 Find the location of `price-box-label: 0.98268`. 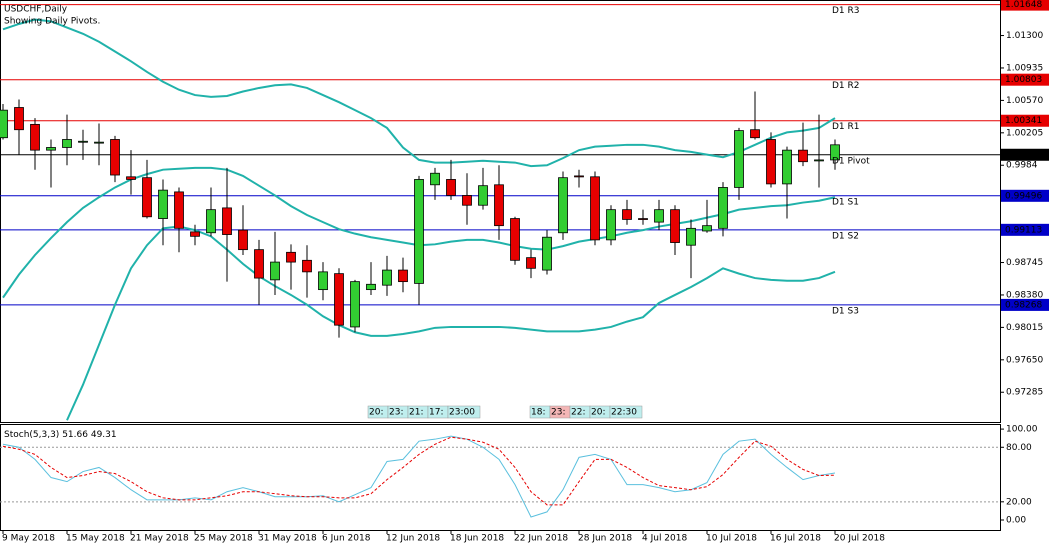

price-box-label: 0.98268 is located at coordinates (1023, 305).